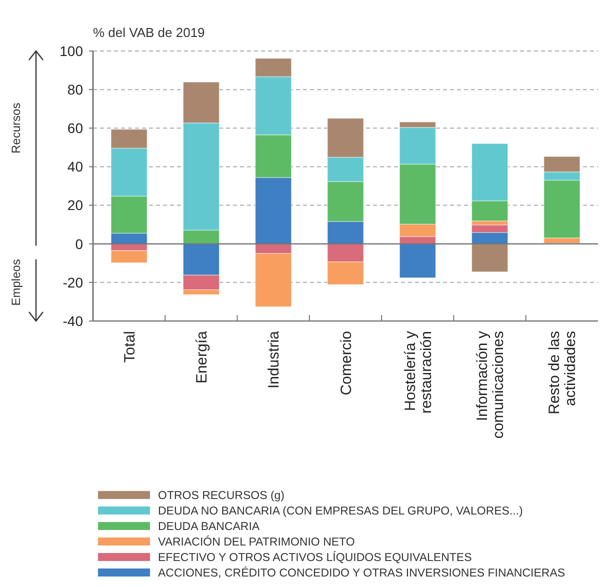  I want to click on legend-label: DEUDA BANCARIA, so click(209, 527).